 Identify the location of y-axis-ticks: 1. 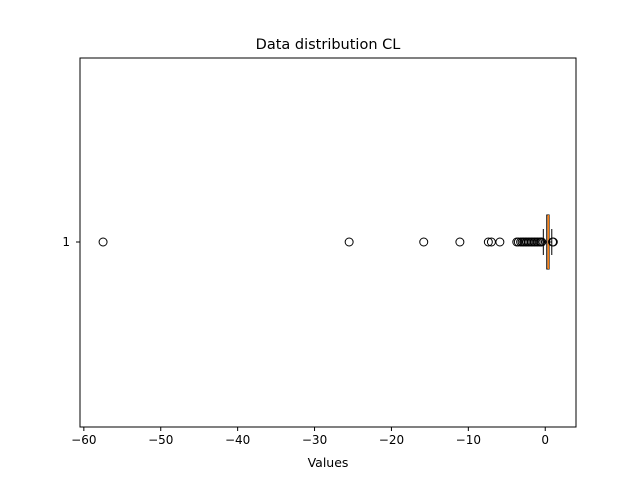
(71, 242).